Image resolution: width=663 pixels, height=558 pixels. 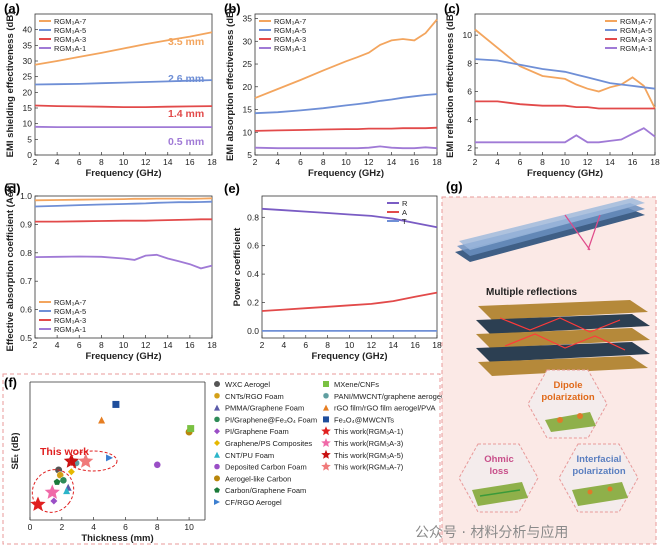 I want to click on y-tick-label: 0.6, so click(x=26, y=310).